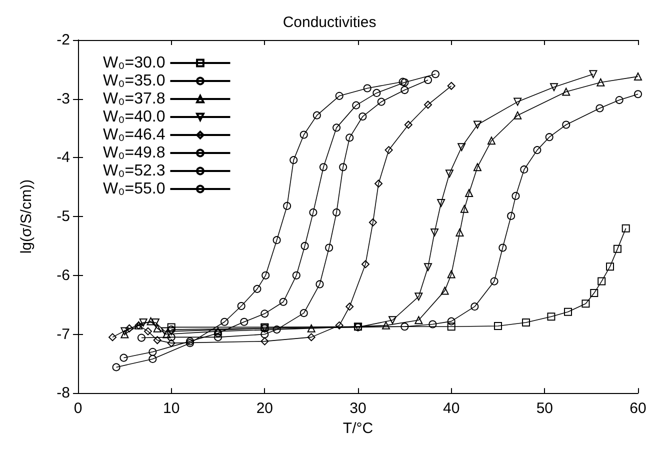 The height and width of the screenshot is (449, 659). Describe the element at coordinates (63, 275) in the screenshot. I see `y-tick-label: -6` at that location.